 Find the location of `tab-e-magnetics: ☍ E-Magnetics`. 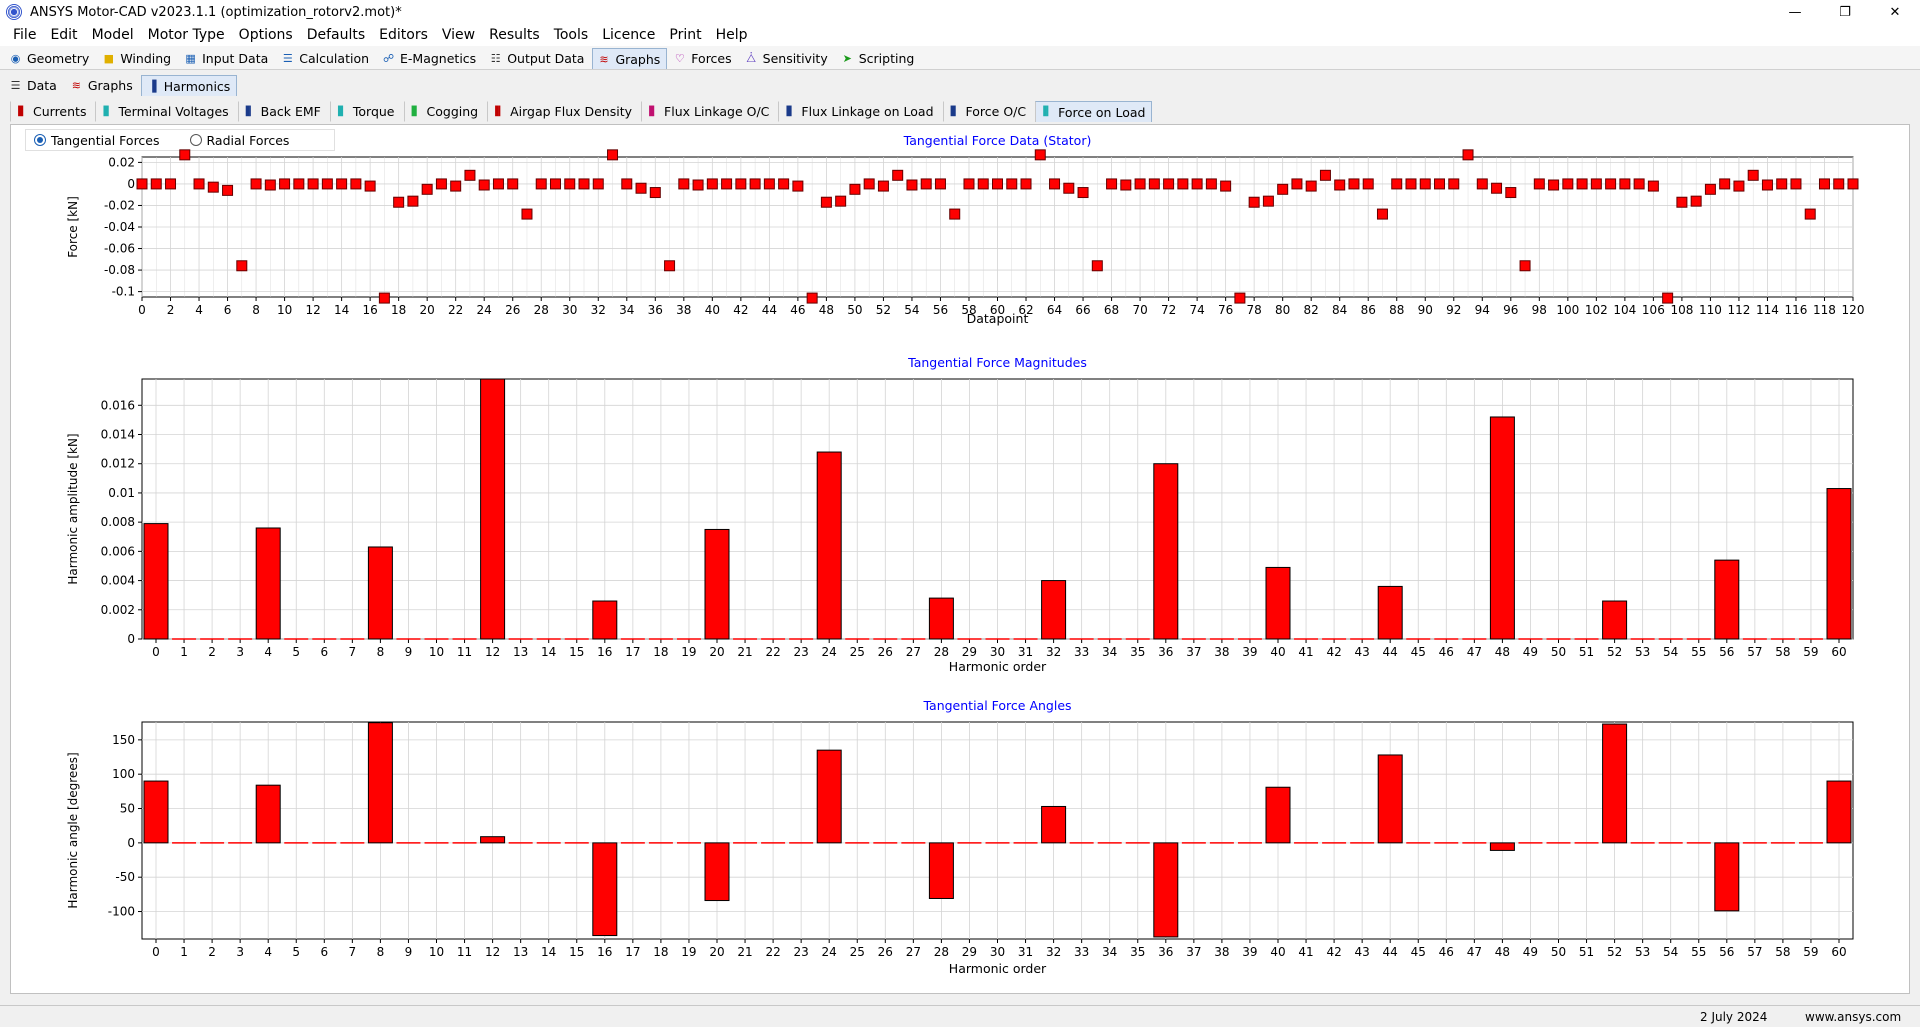

tab-e-magnetics: ☍ E-Magnetics is located at coordinates (430, 58).